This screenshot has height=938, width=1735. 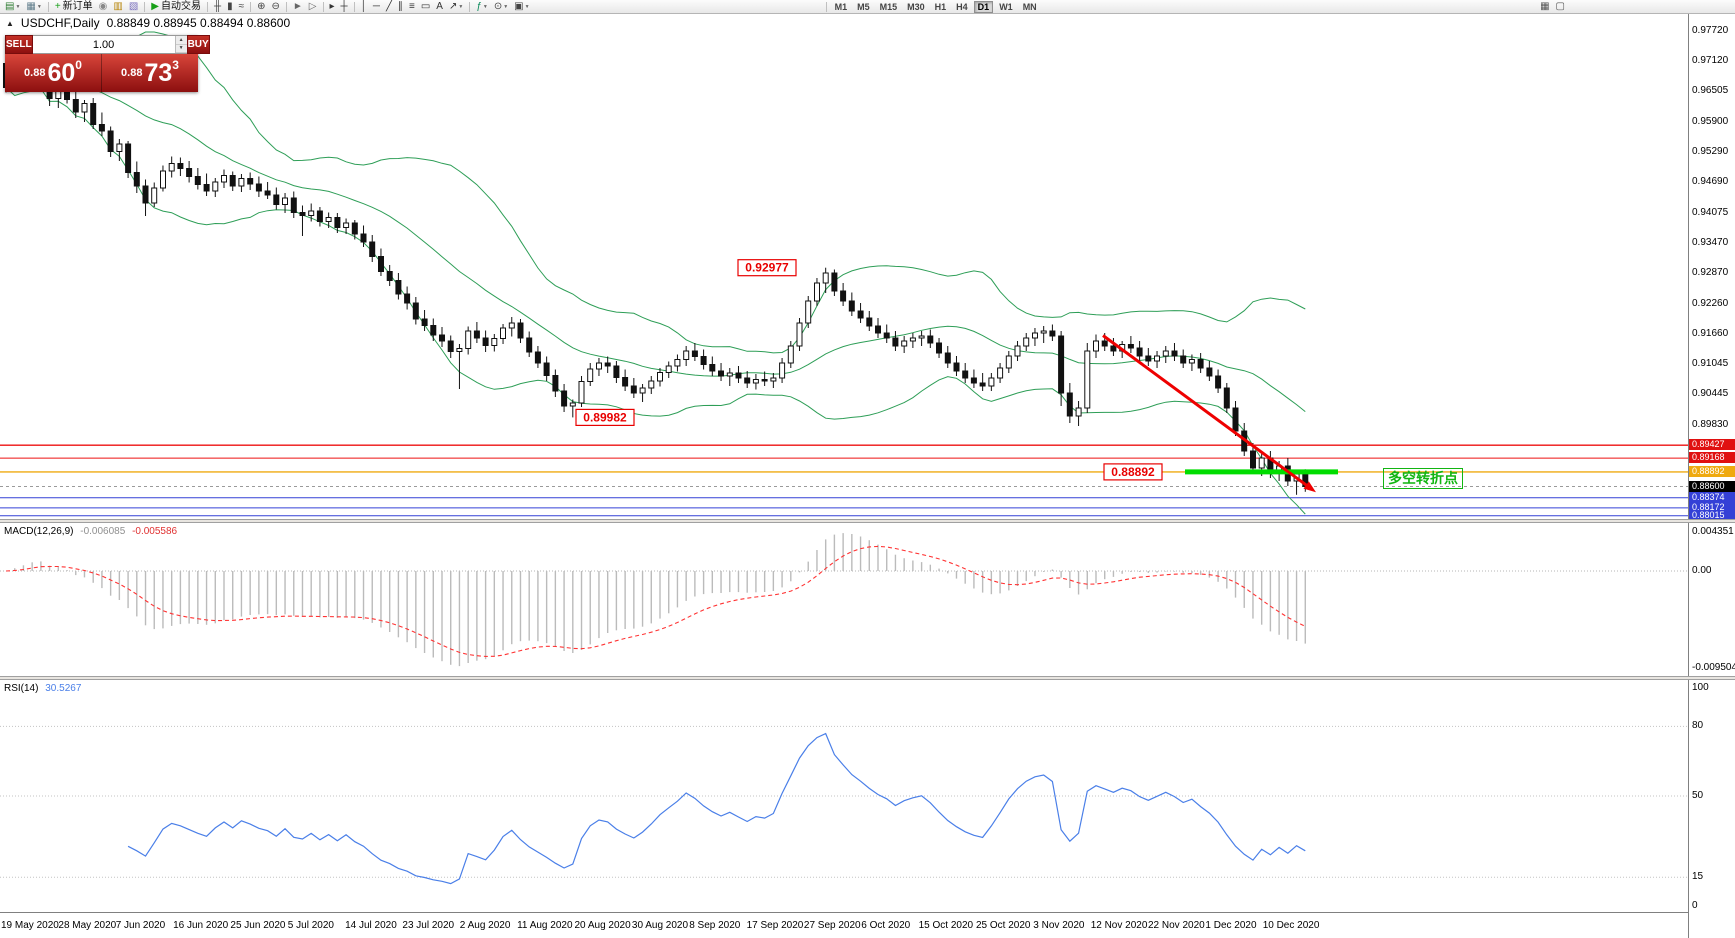 I want to click on annotation-note: 多空转折点, so click(x=1423, y=478).